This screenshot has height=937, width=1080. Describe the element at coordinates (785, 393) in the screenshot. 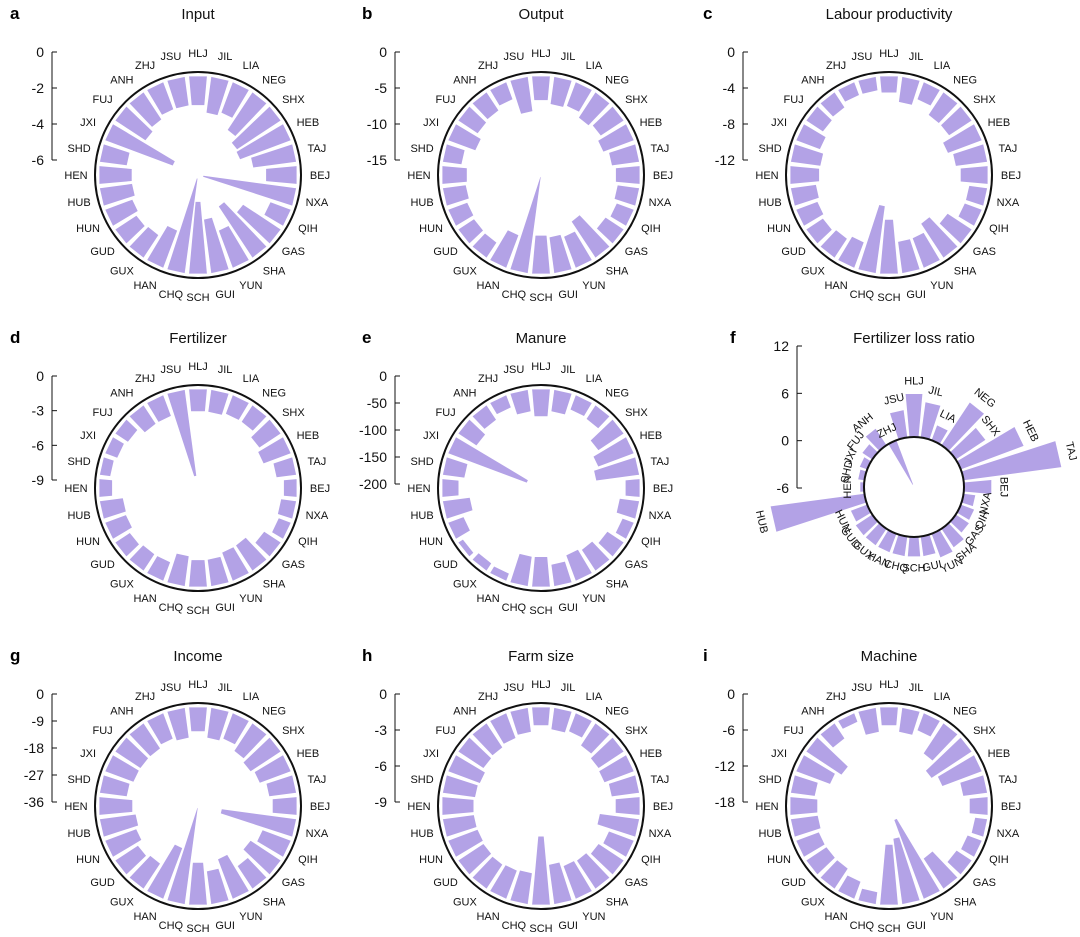

I see `y-tick-label: 6` at that location.